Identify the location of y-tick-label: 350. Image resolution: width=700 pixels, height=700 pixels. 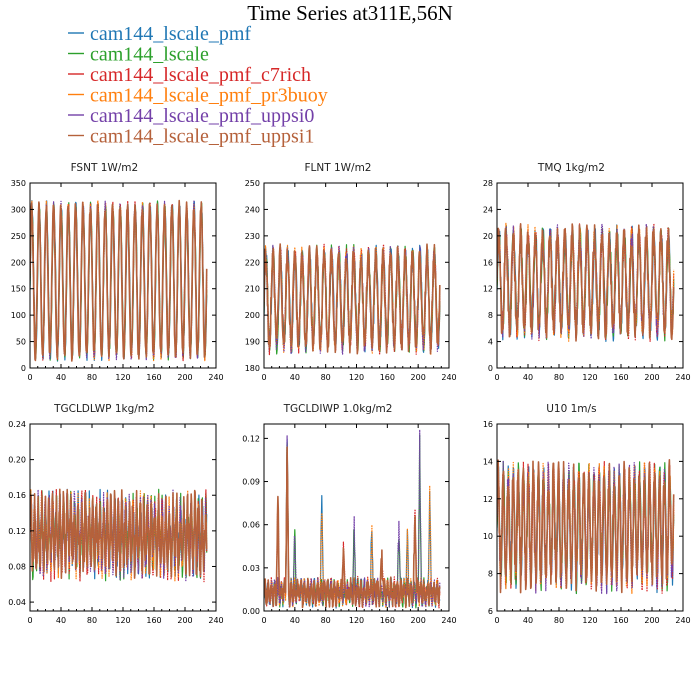
(18, 183).